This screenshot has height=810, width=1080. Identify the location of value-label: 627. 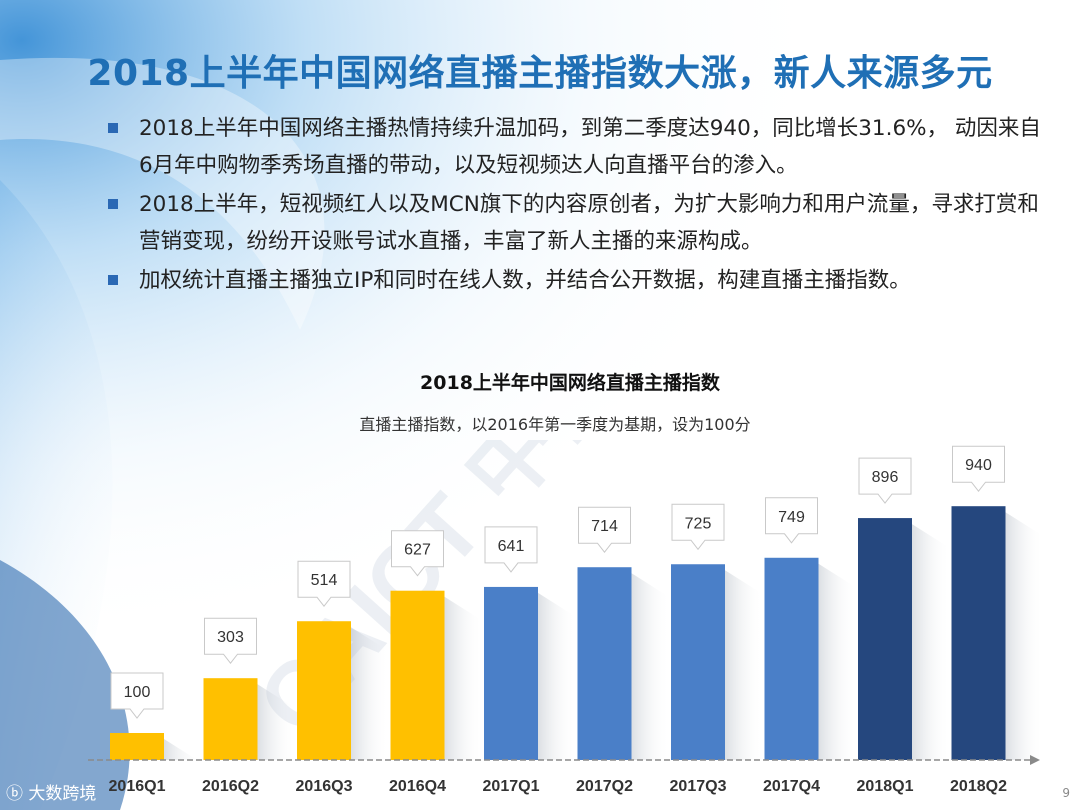
(417, 550).